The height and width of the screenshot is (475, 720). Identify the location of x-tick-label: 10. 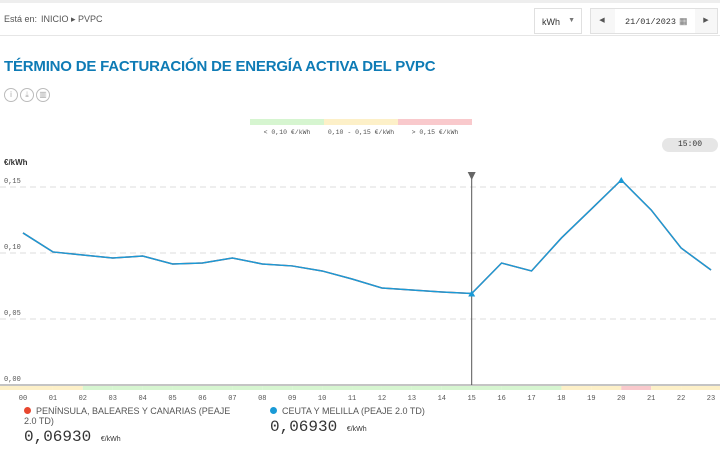
(322, 397).